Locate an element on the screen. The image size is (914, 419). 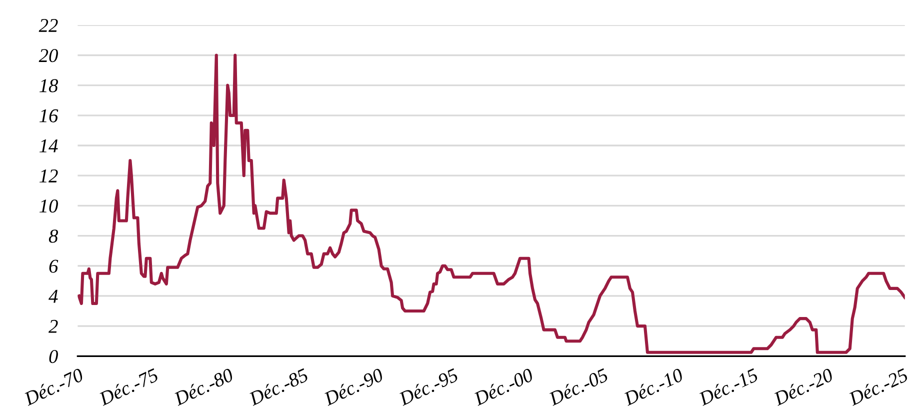
y-tick-label: 0 is located at coordinates (53, 357).